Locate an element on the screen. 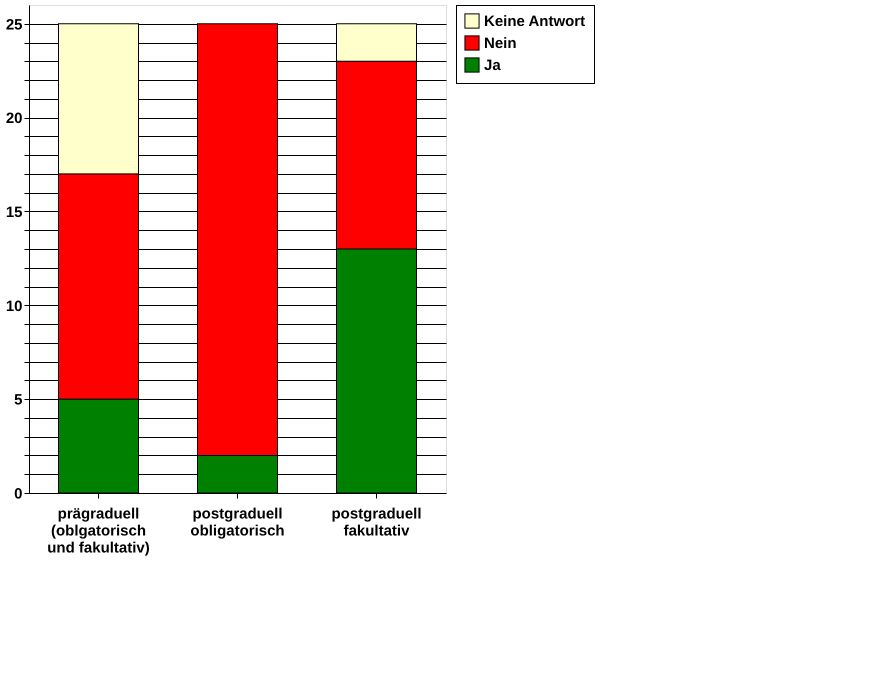  x-tick-label: postgraduell obligatorisch is located at coordinates (237, 523).